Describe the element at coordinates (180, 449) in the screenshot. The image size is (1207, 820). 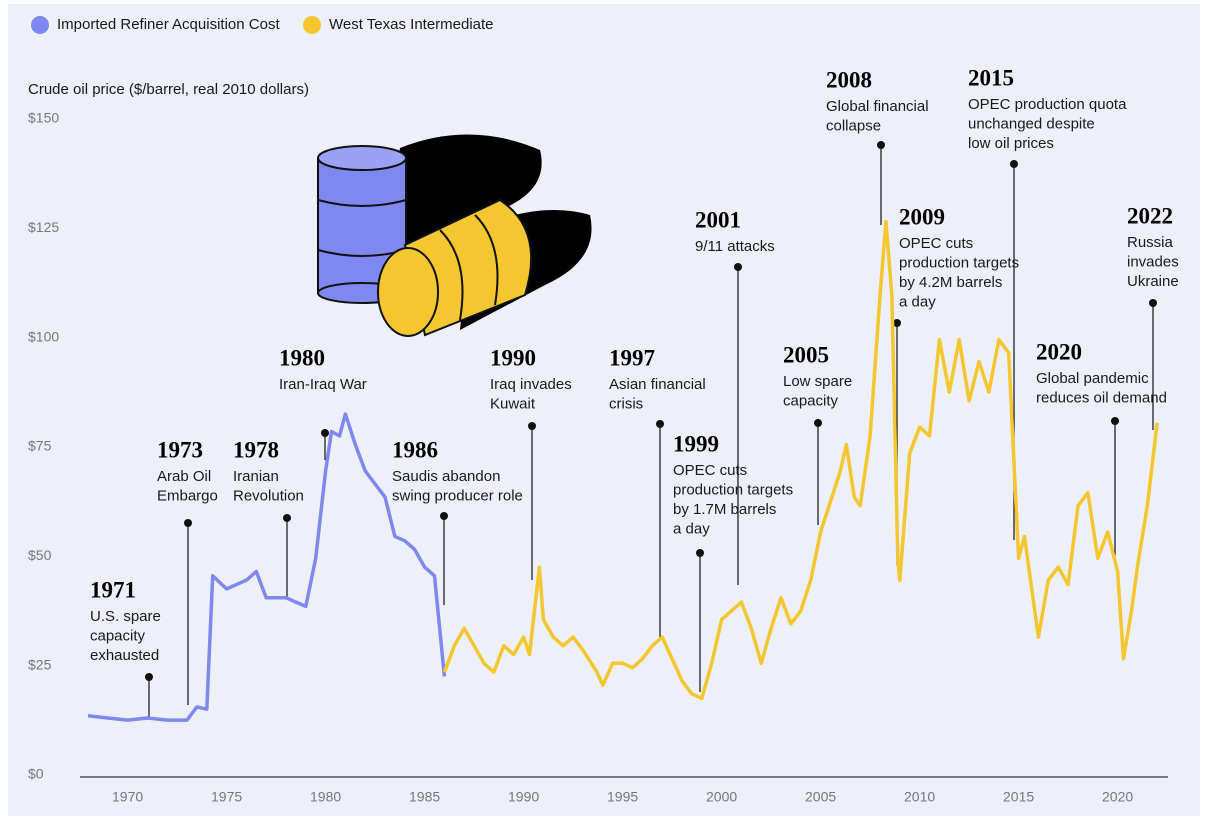
I see `annotation-year: 1973` at that location.